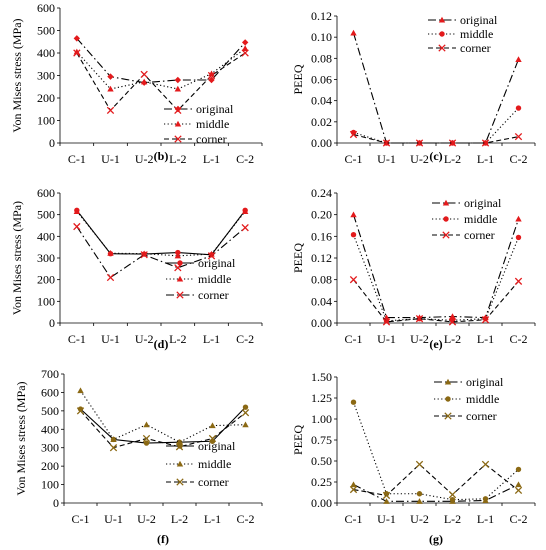 The width and height of the screenshot is (546, 550). Describe the element at coordinates (321, 215) in the screenshot. I see `y-tick-label: 0.20` at that location.